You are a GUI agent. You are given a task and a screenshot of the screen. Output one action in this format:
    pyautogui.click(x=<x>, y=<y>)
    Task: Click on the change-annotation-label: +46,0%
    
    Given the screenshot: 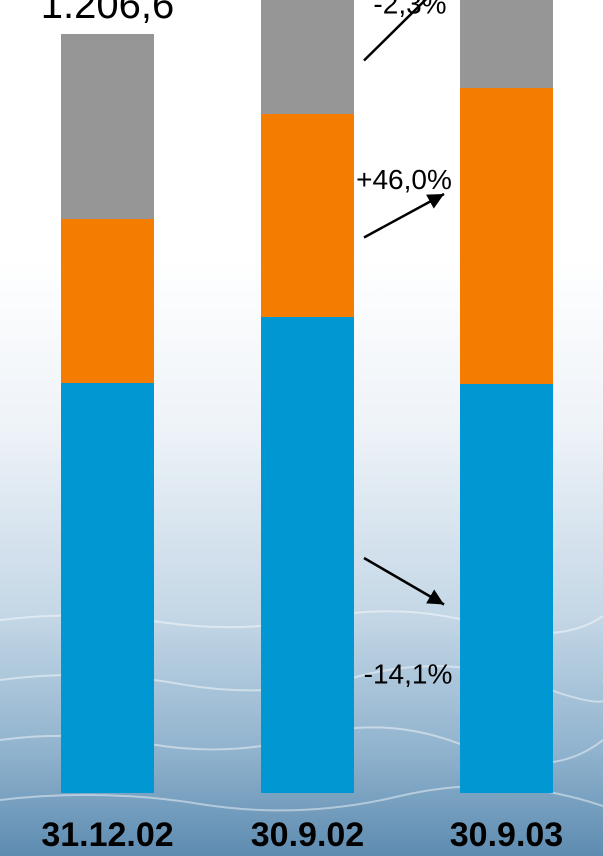 What is the action you would take?
    pyautogui.click(x=404, y=179)
    